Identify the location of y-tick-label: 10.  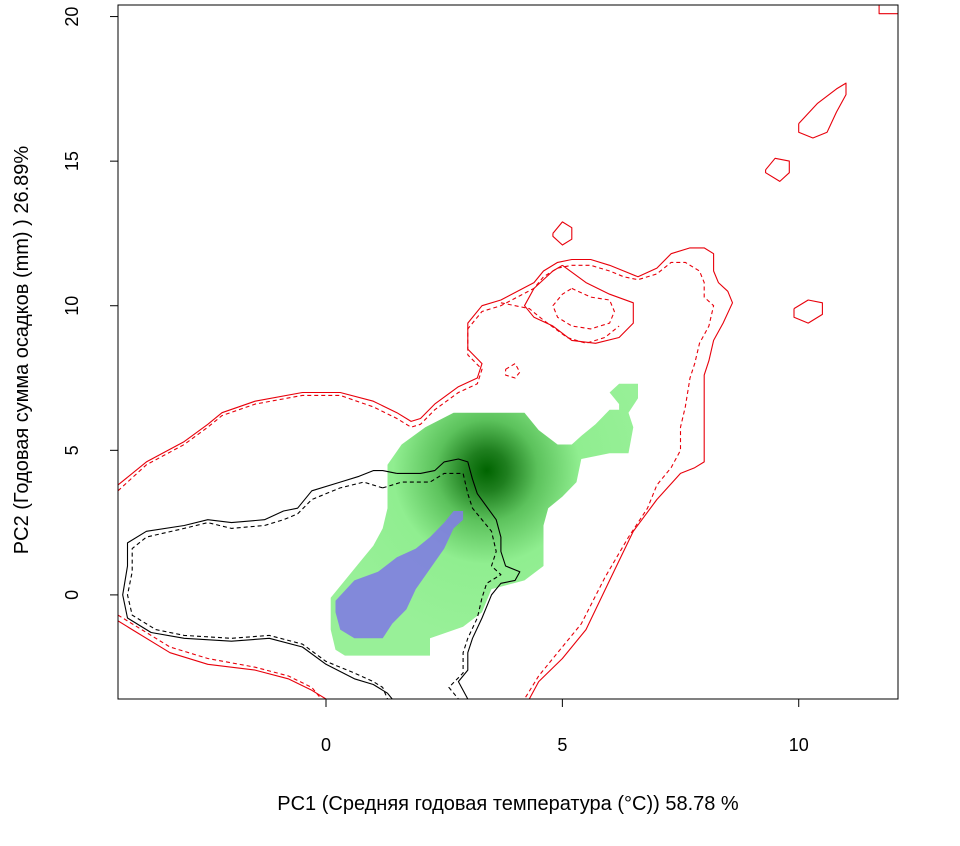
(72, 306).